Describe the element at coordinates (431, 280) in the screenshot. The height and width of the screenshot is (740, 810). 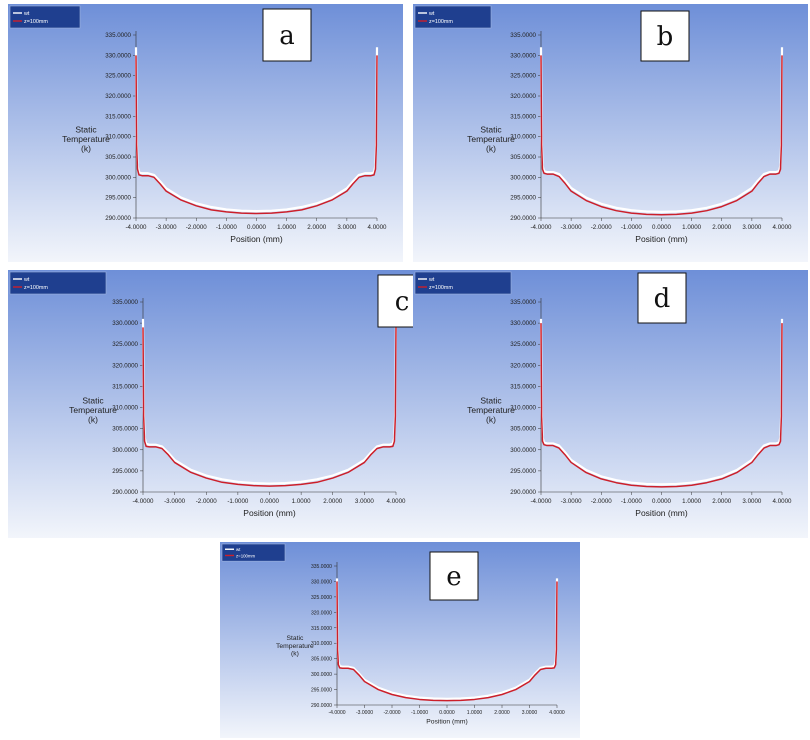
I see `legend-entry: wt` at that location.